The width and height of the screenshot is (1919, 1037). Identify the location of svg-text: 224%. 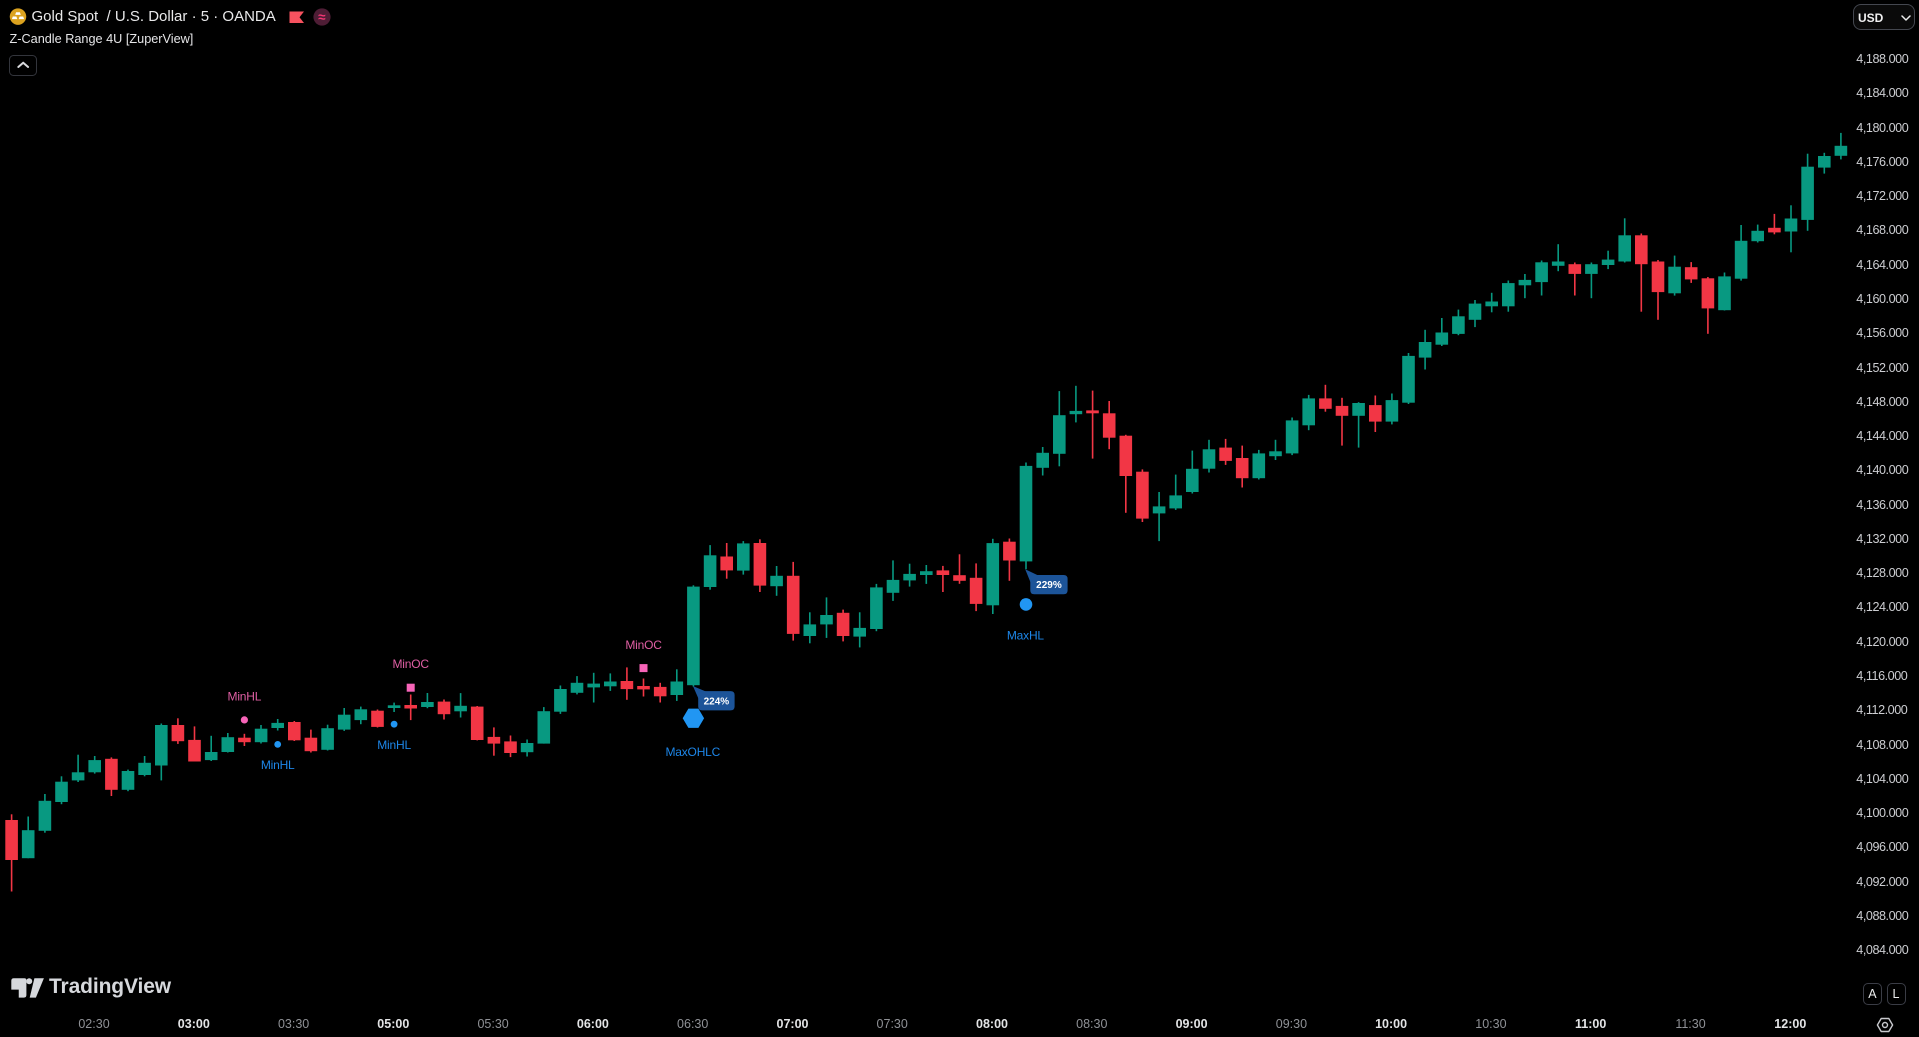
(717, 701).